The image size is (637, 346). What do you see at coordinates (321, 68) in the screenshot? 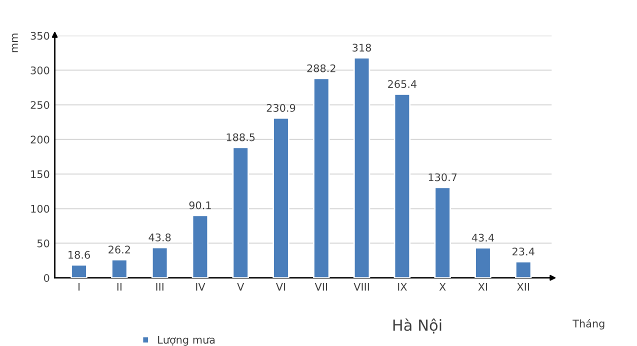
I see `data-label: 288.2` at bounding box center [321, 68].